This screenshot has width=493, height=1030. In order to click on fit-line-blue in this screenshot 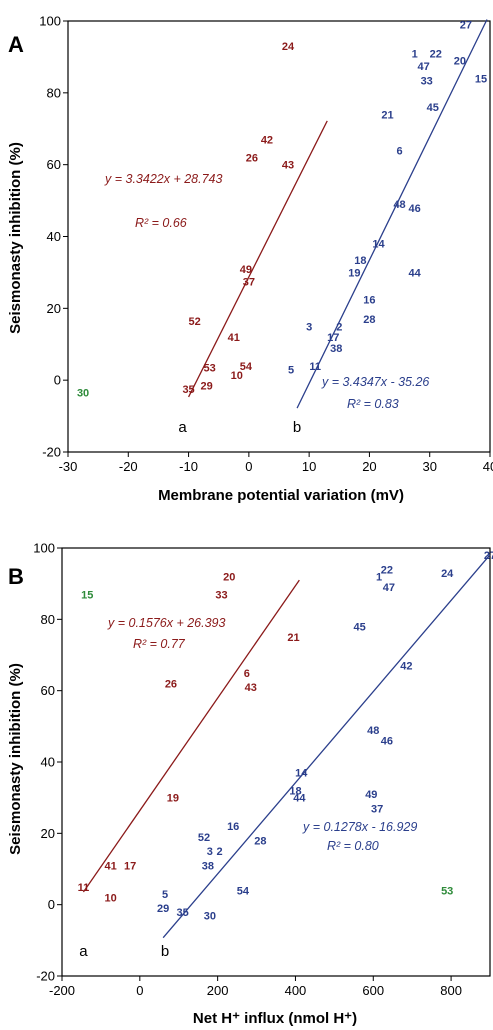, I will do `click(392, 214)`.